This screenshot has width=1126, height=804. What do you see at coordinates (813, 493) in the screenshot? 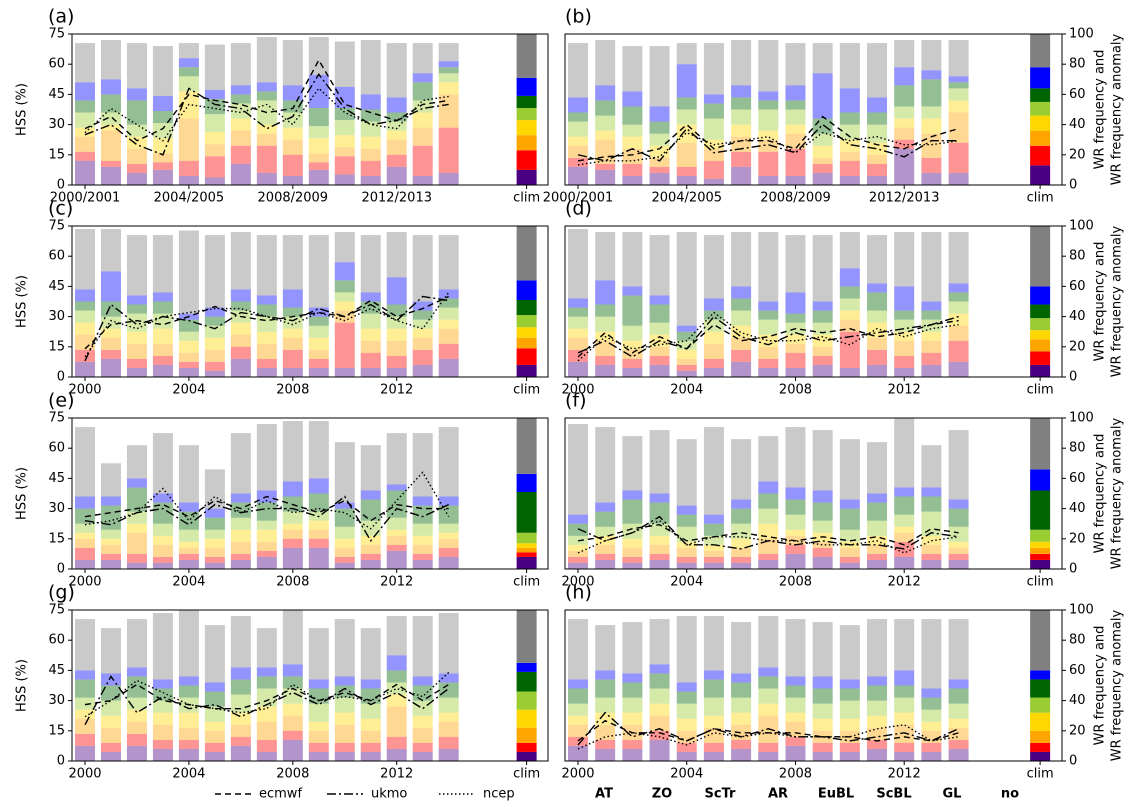
I see `axes-frame` at bounding box center [813, 493].